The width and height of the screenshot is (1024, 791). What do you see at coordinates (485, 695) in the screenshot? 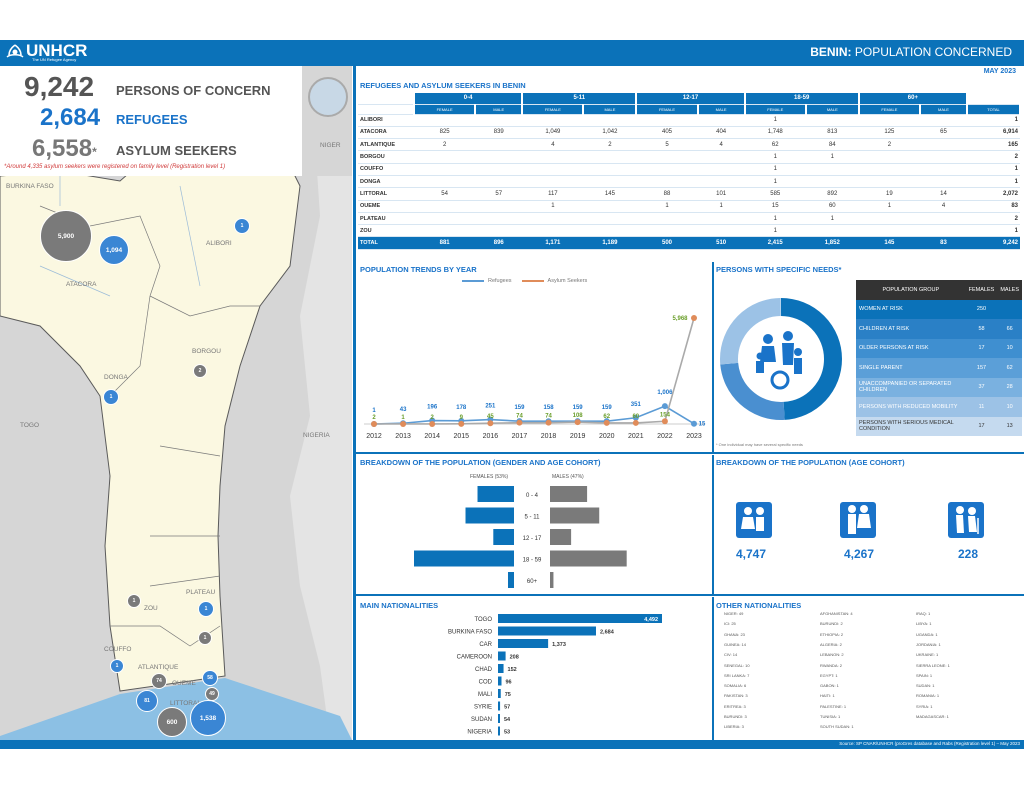
I see `nationality-label: MALI` at bounding box center [485, 695].